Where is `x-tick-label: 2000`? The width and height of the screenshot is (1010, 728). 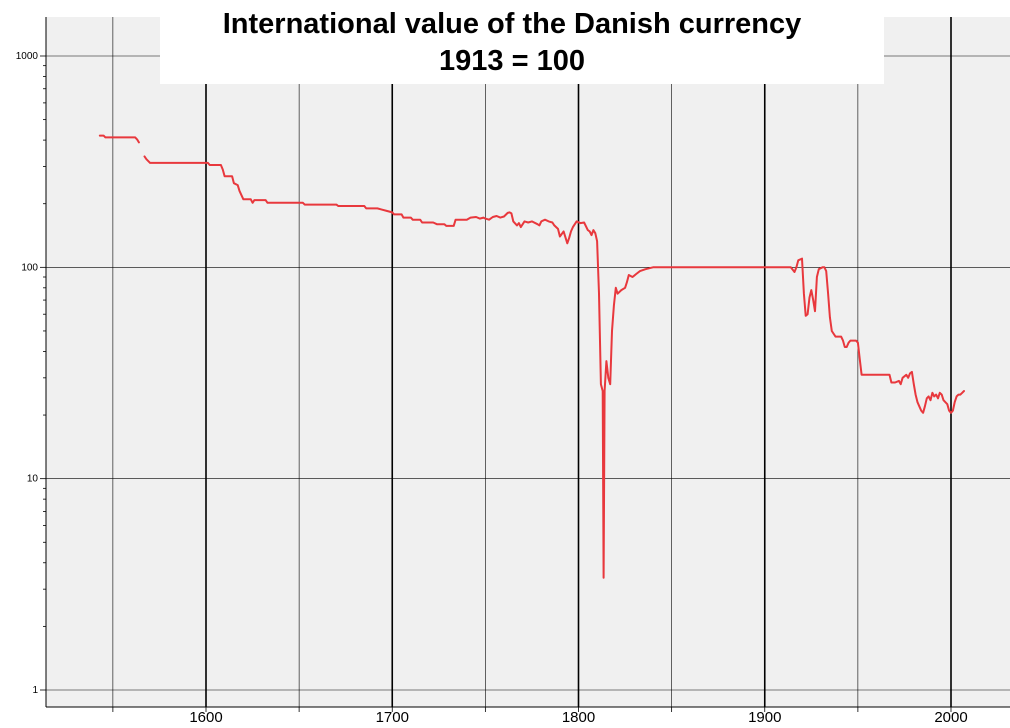 x-tick-label: 2000 is located at coordinates (950, 717).